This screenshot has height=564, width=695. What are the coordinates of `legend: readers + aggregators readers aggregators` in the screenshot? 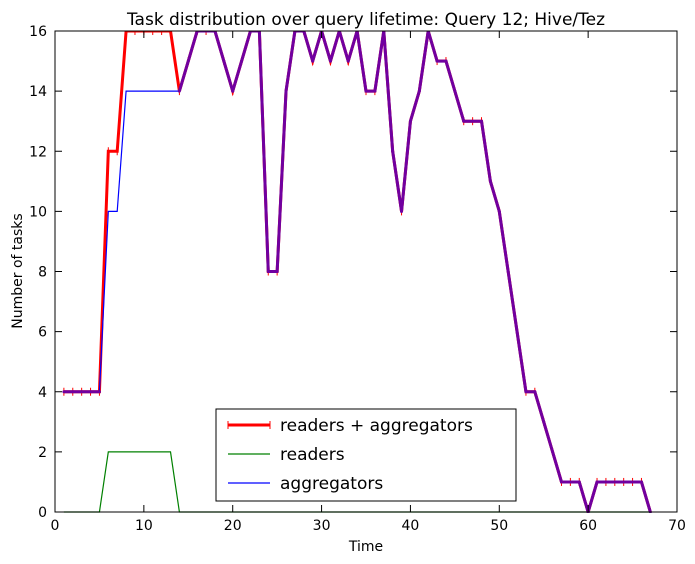 It's located at (366, 455).